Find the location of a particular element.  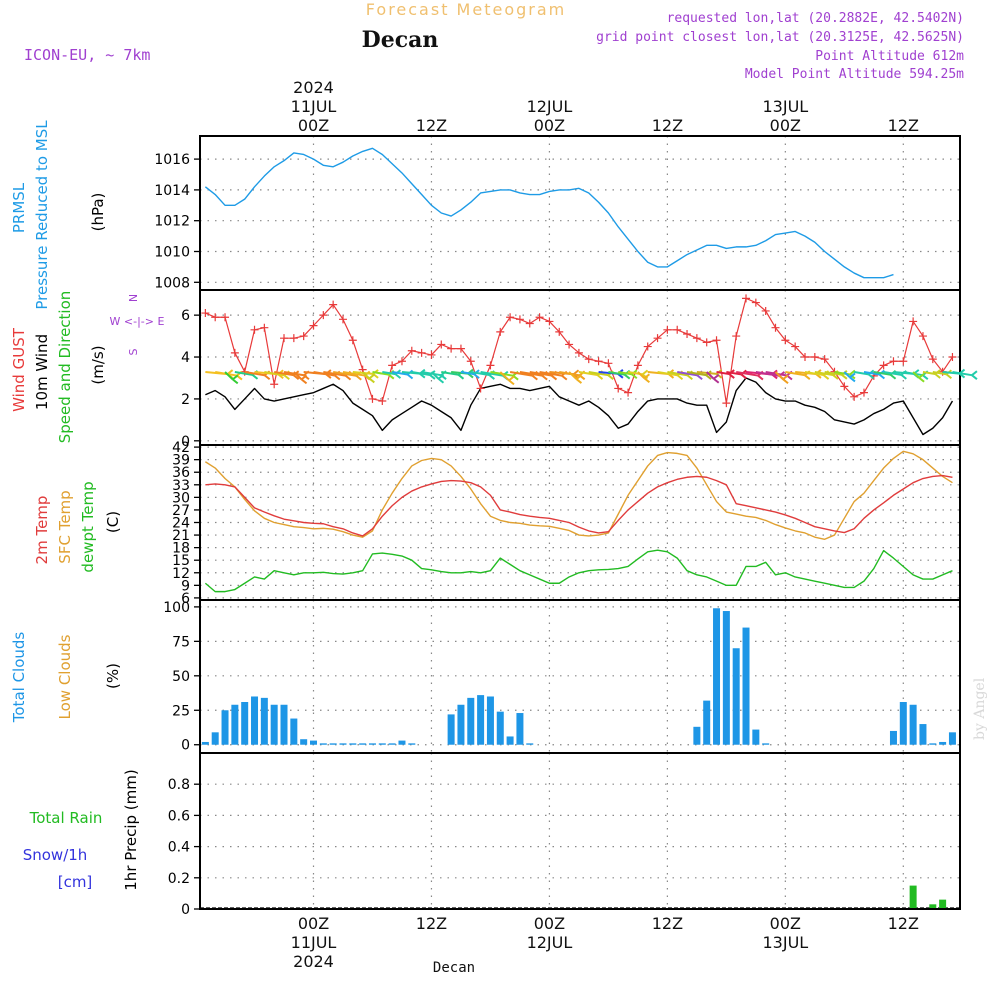

y-tick-label: 9 is located at coordinates (185, 586).